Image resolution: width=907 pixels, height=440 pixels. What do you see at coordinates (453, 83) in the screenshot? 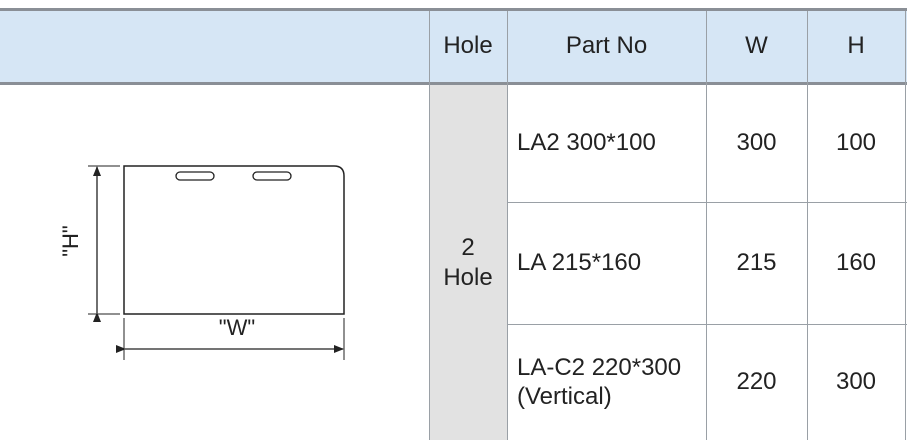
I see `table-header-rule` at bounding box center [453, 83].